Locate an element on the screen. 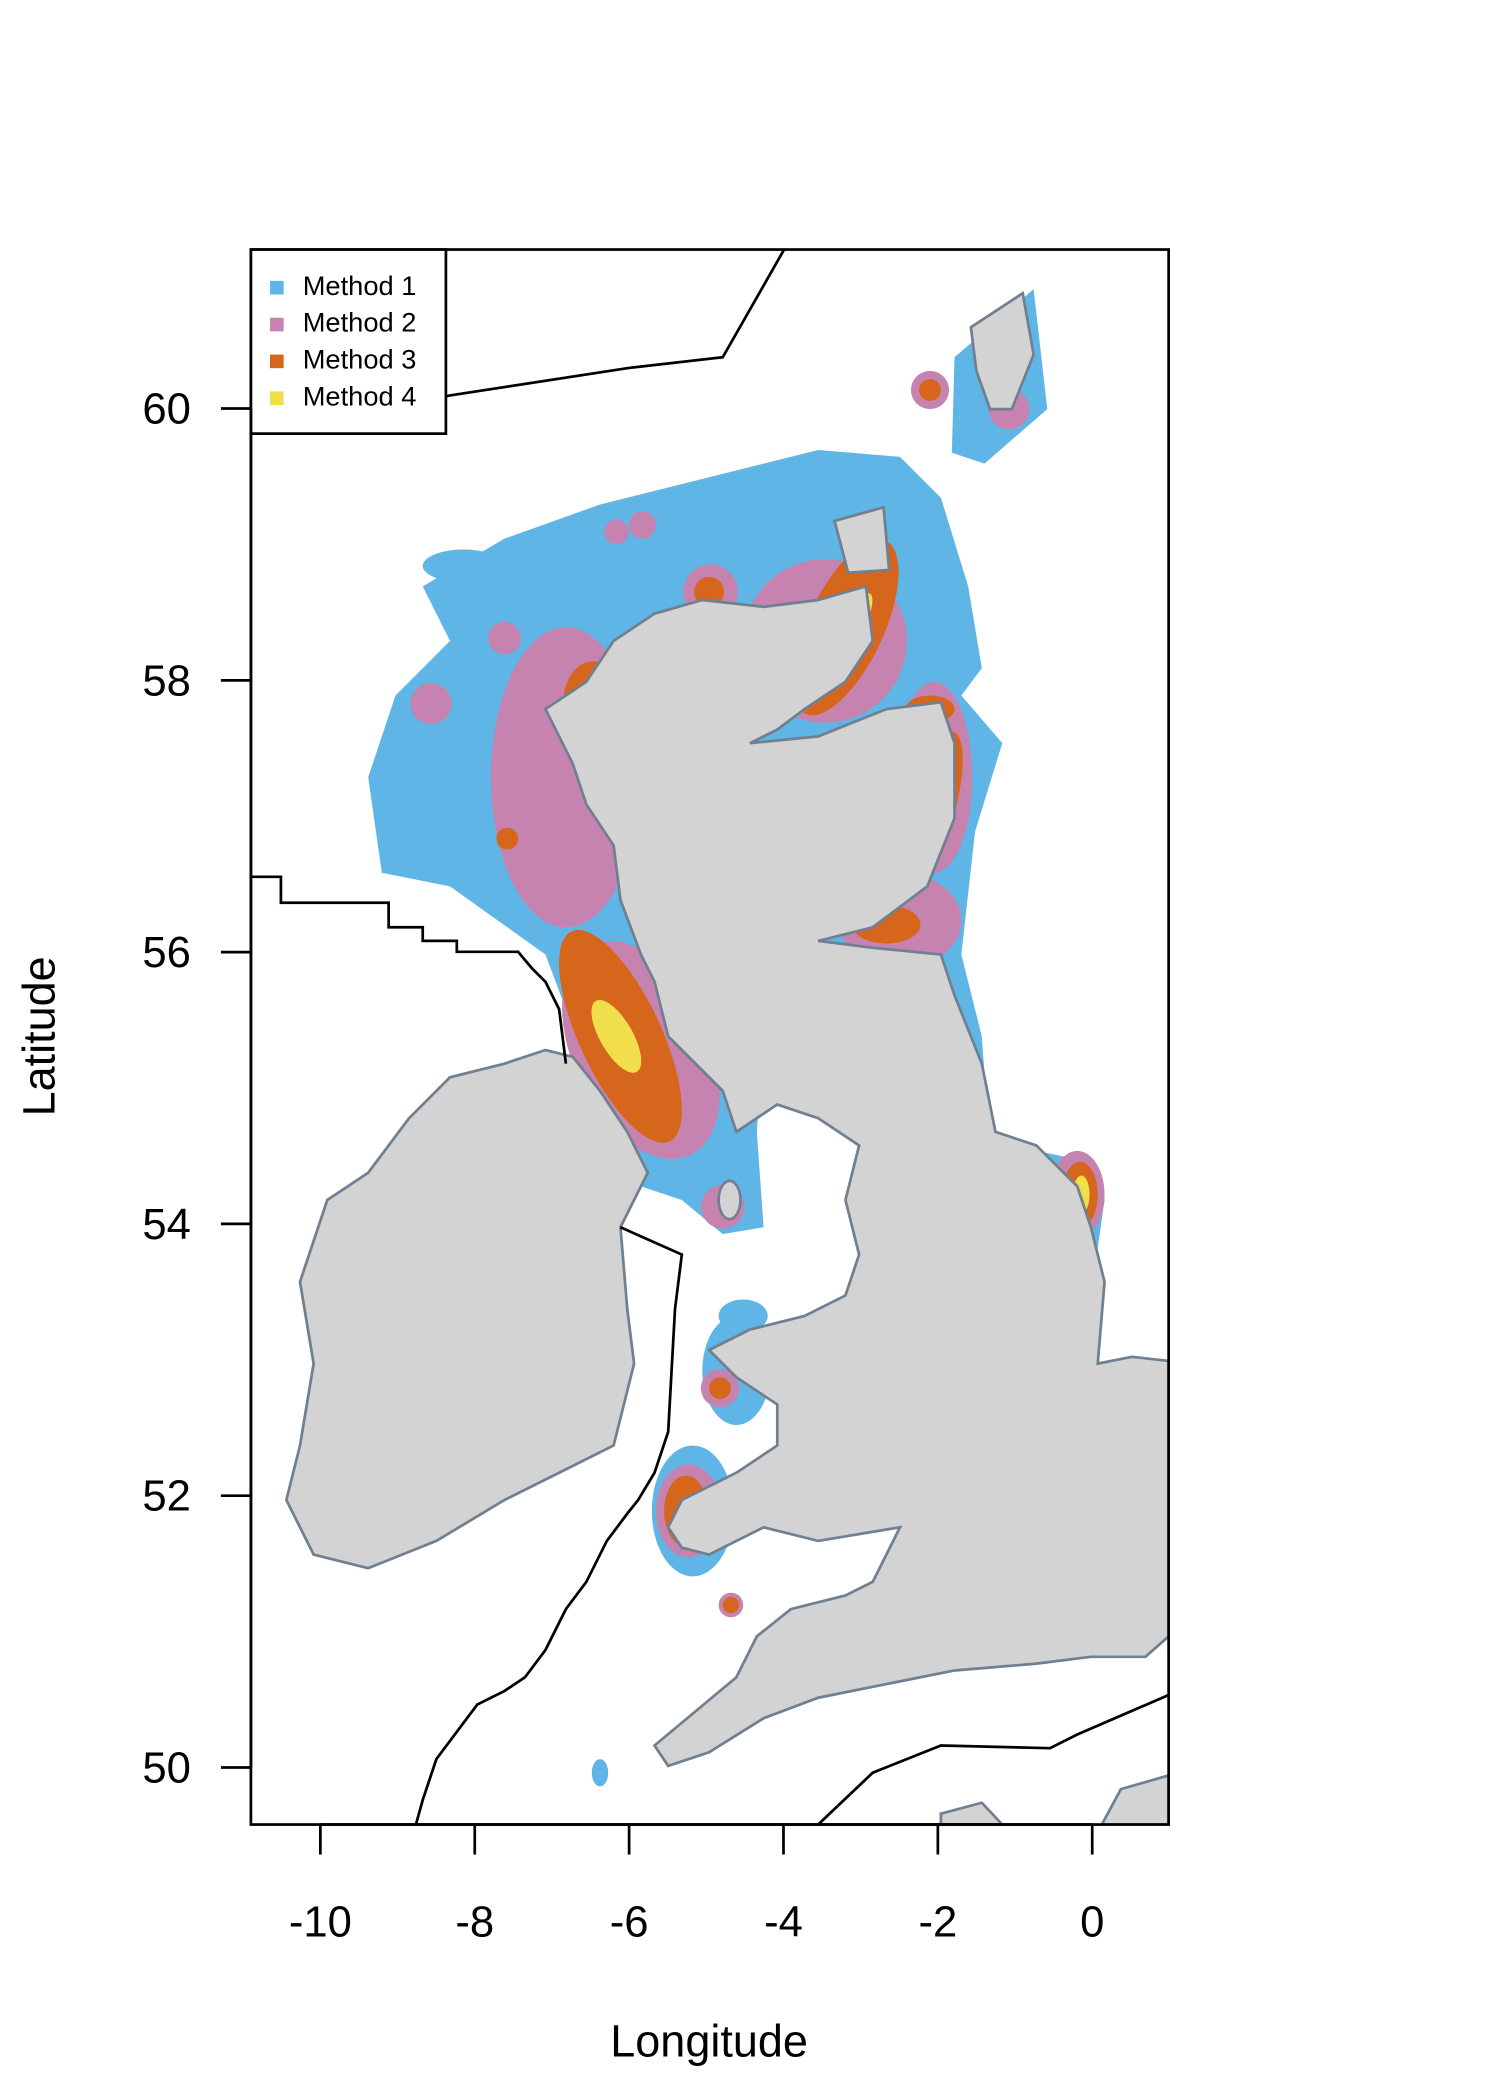 This screenshot has width=1500, height=2100. france is located at coordinates (1134, 1799).